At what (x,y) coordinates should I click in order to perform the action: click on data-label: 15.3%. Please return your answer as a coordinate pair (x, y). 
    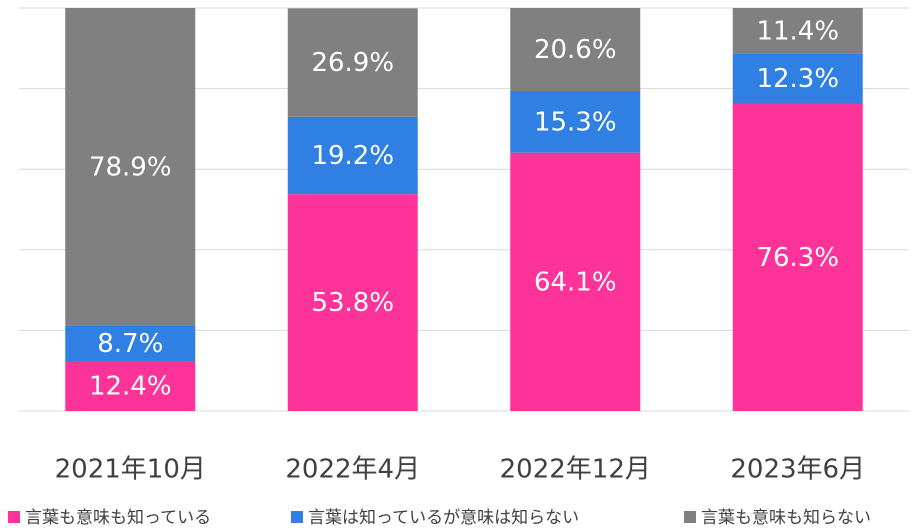
    Looking at the image, I should click on (575, 122).